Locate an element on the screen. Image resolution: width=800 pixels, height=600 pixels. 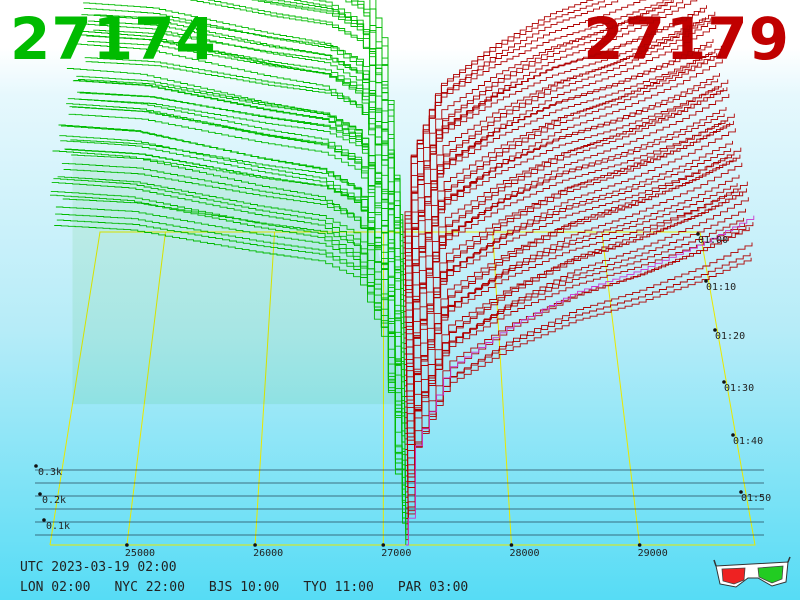
city-time-bjs: BJS 10:00 is located at coordinates (244, 587).